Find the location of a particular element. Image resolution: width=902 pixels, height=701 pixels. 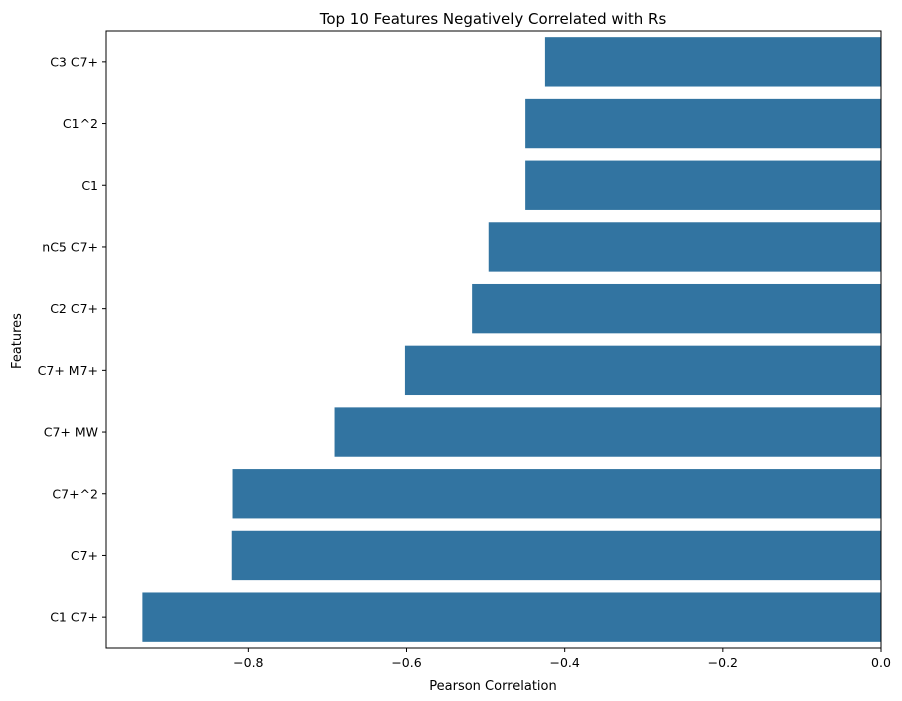

y-tick-label: nC5 C7+ is located at coordinates (70, 246).